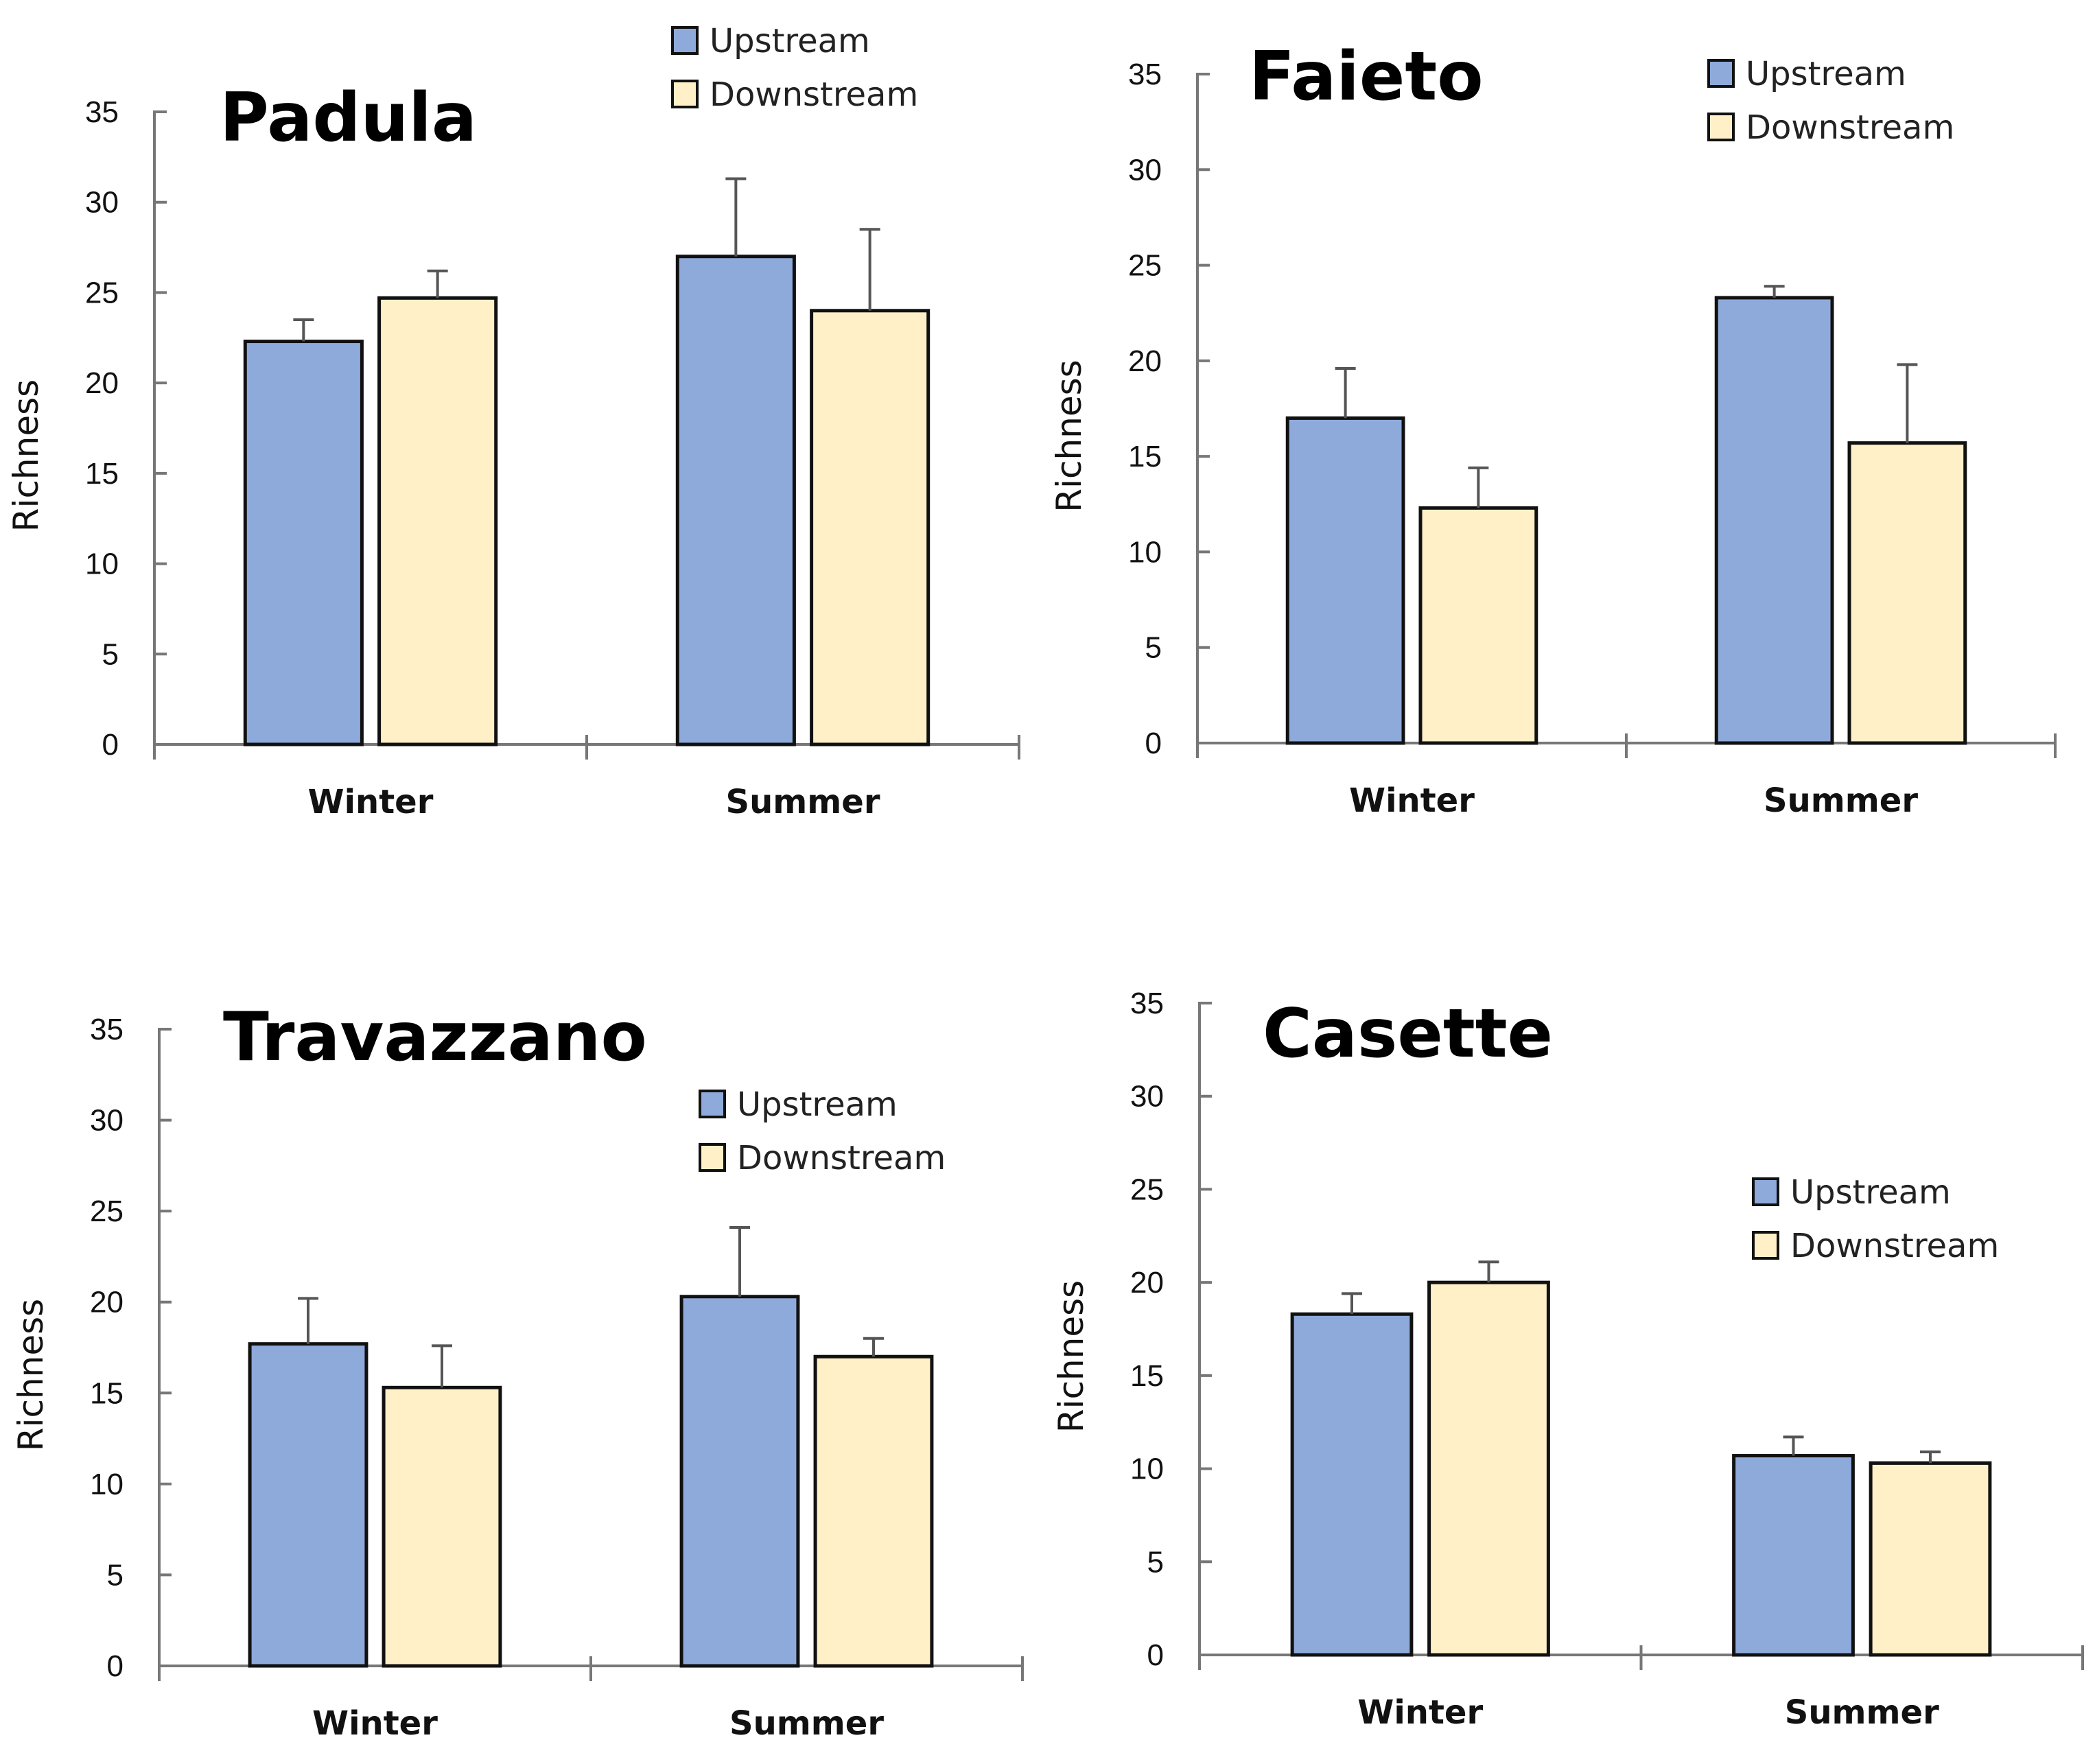  I want to click on chart-title: Padula, so click(348, 118).